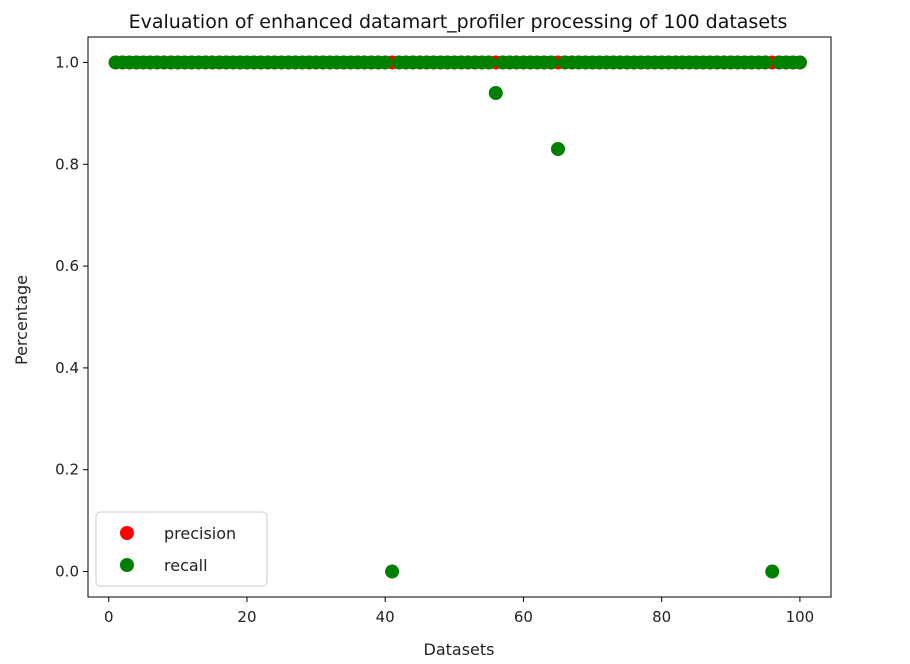  What do you see at coordinates (523, 617) in the screenshot?
I see `x-tick-label: 60` at bounding box center [523, 617].